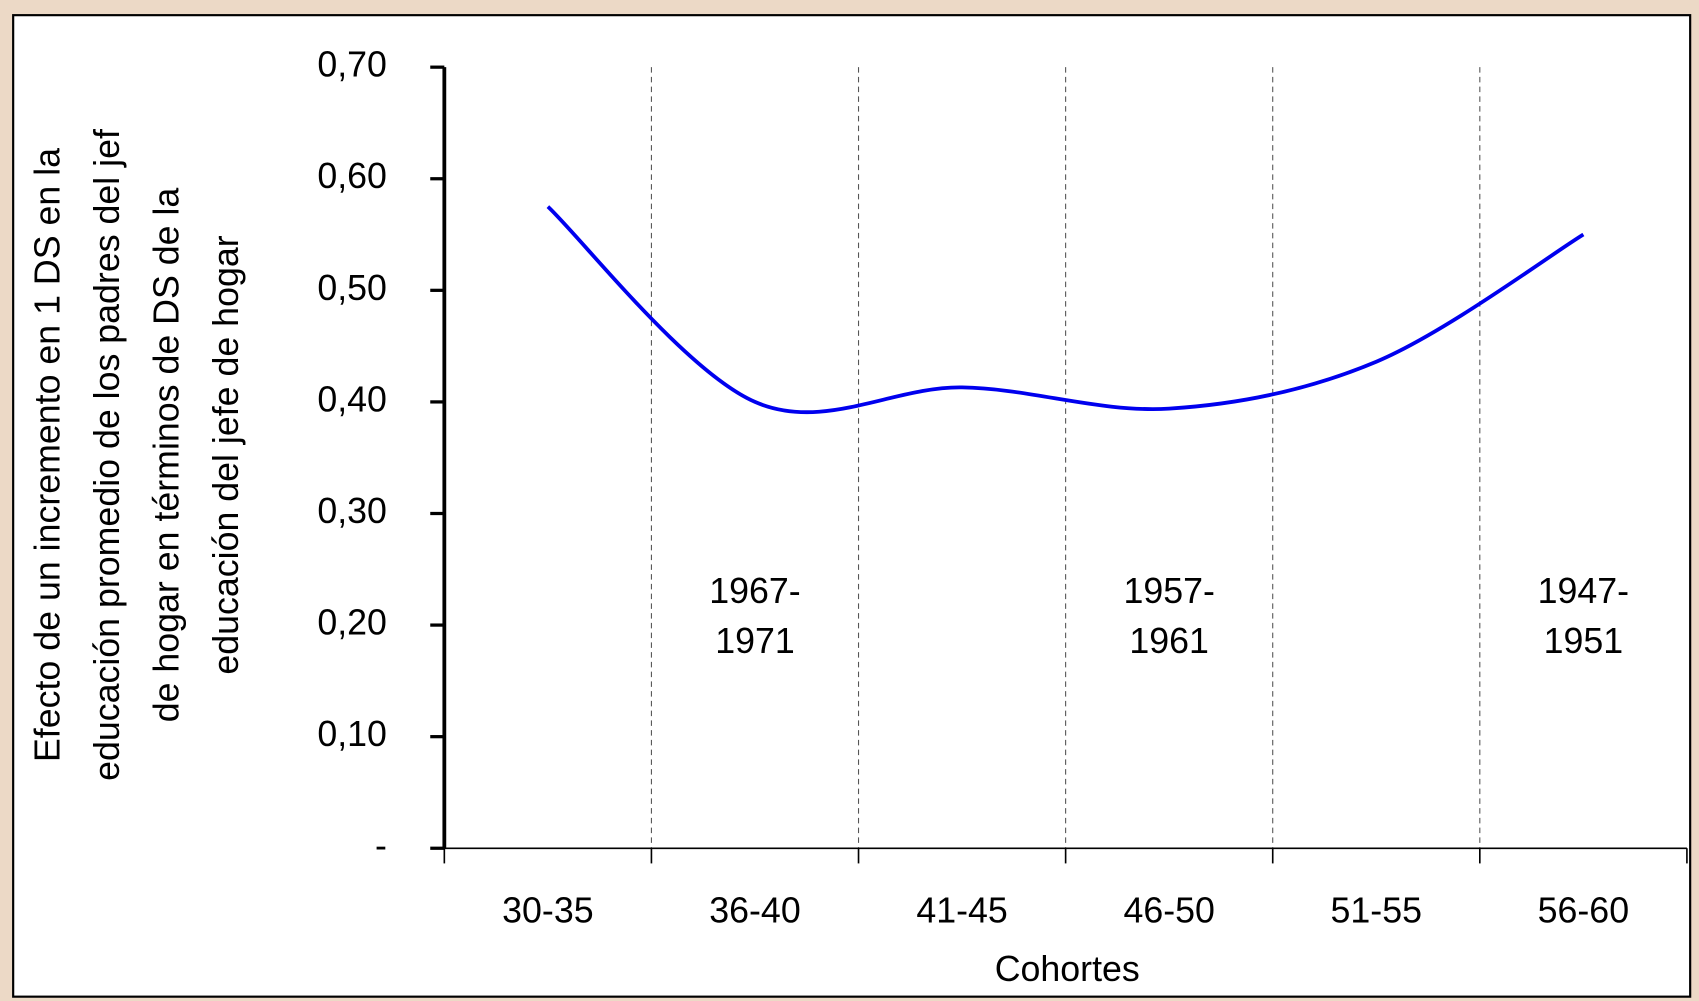 This screenshot has width=1699, height=1001. Describe the element at coordinates (1583, 591) in the screenshot. I see `annotation: 1947-` at that location.